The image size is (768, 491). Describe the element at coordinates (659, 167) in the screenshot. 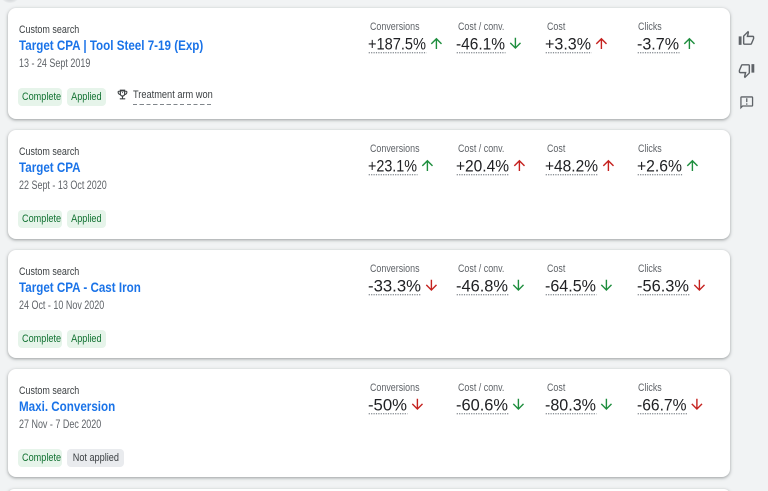

I see `svg-text: +2.6%` at that location.